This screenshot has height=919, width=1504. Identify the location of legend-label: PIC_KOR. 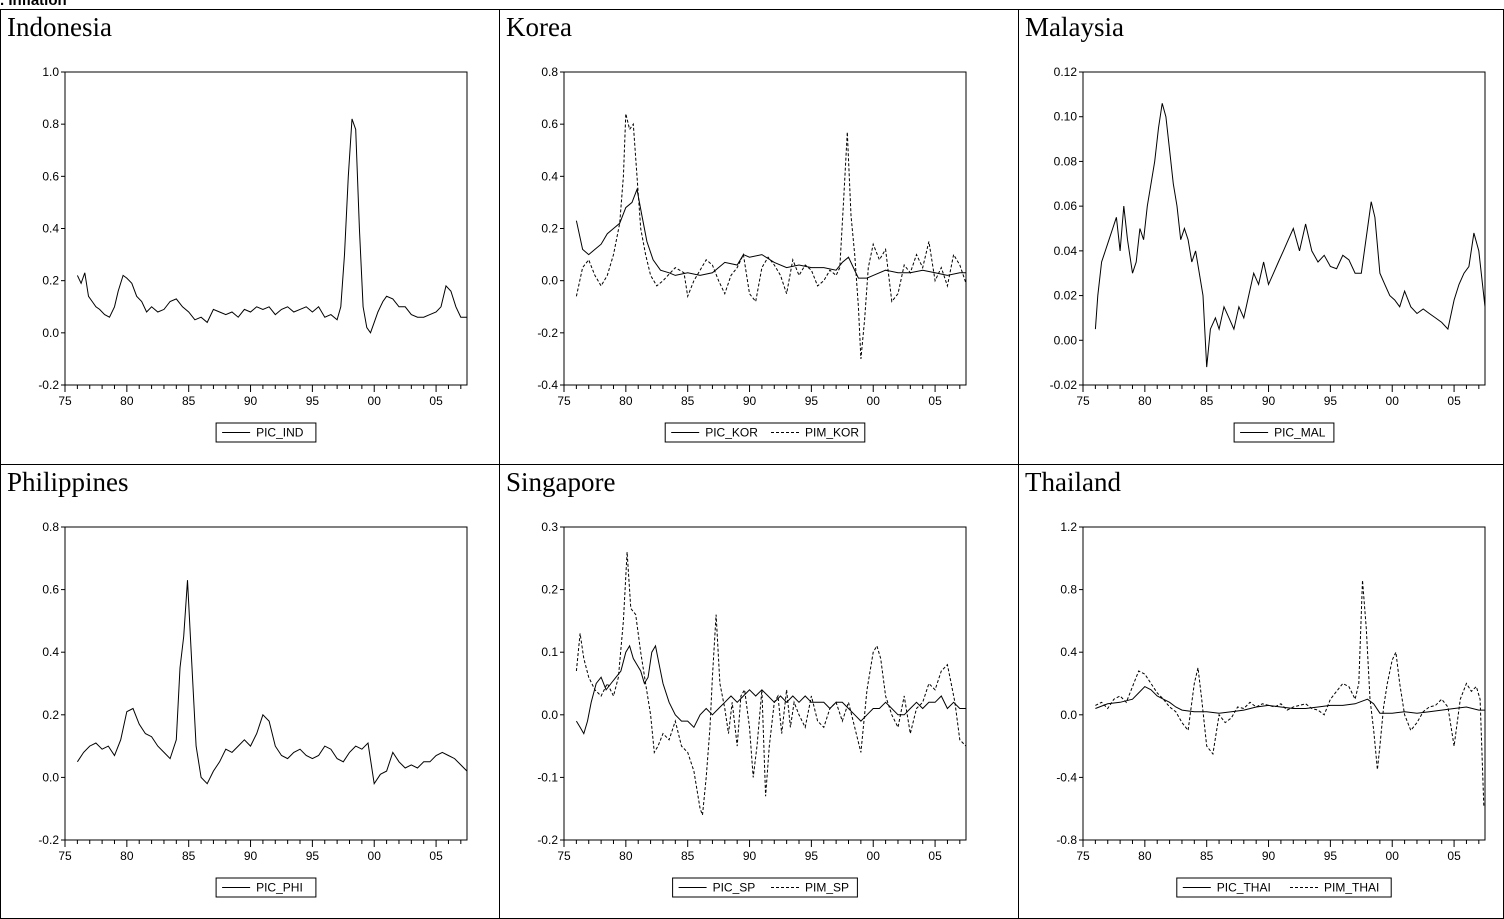
(731, 433).